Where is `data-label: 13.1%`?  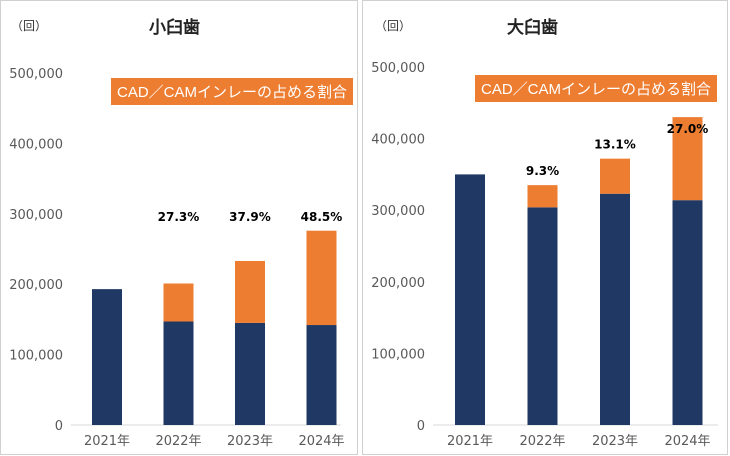
data-label: 13.1% is located at coordinates (615, 145).